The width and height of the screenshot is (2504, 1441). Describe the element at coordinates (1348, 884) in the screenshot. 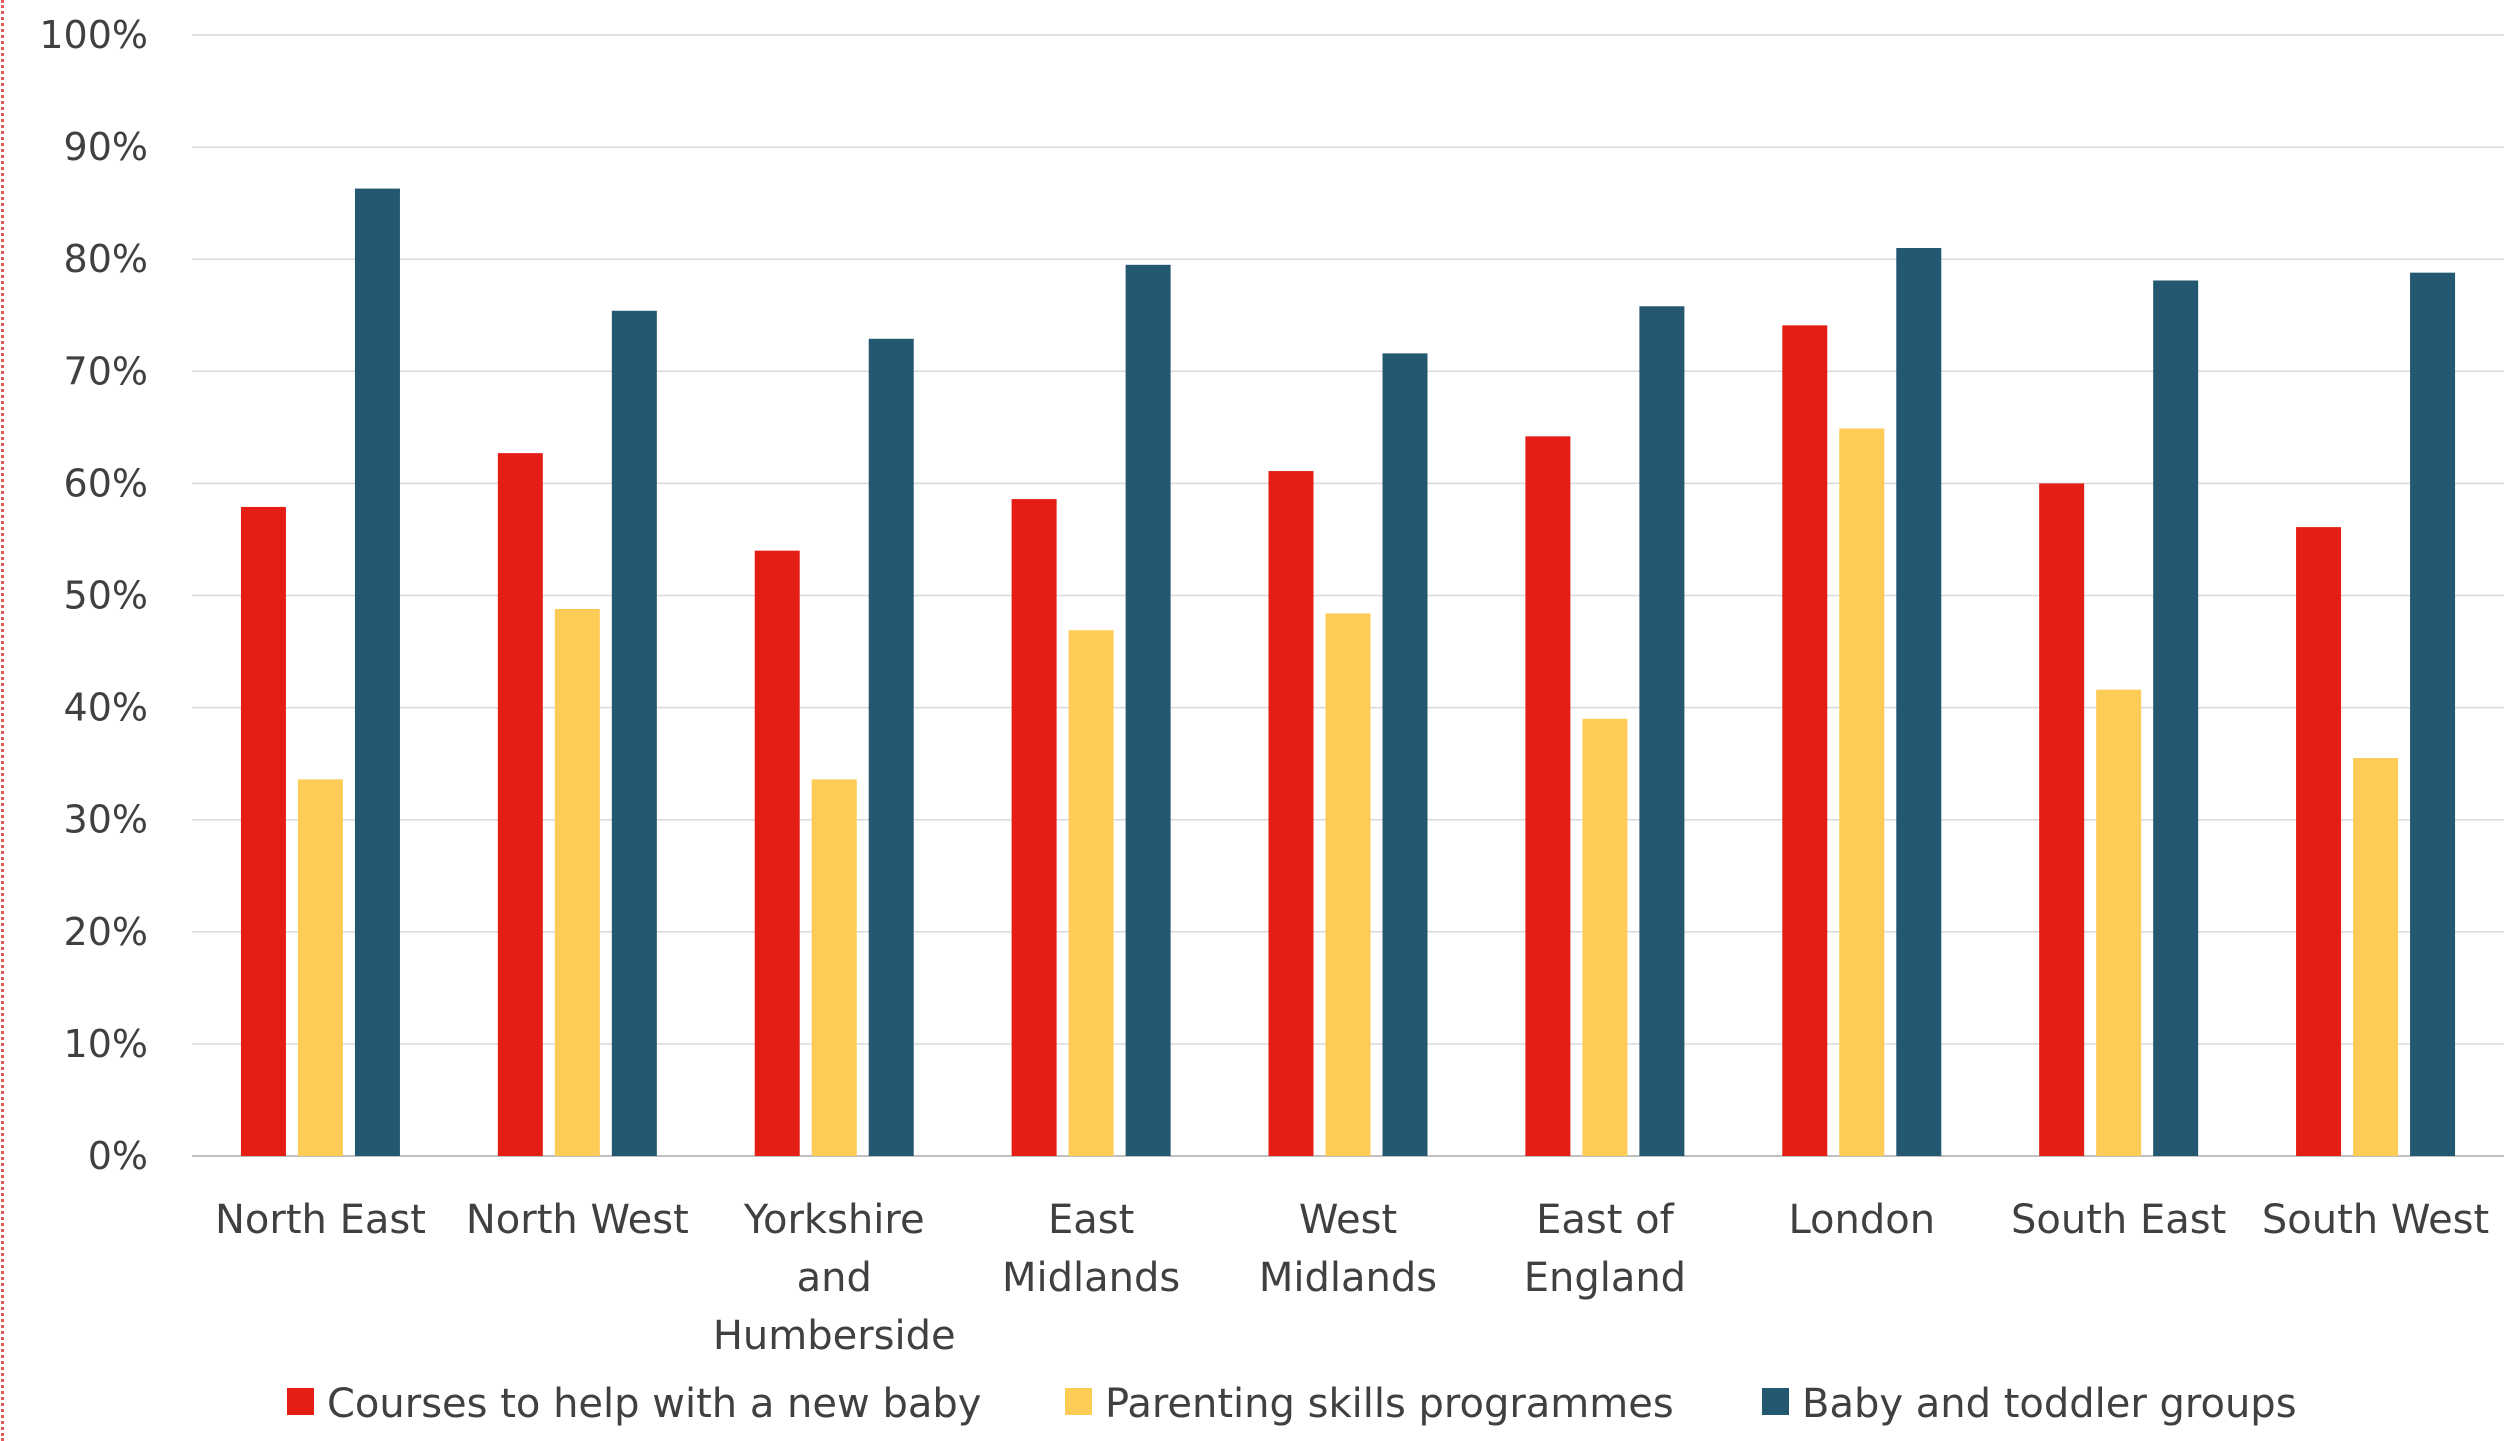

I see `bar-parenting-skills-programmes-west-midlands` at that location.